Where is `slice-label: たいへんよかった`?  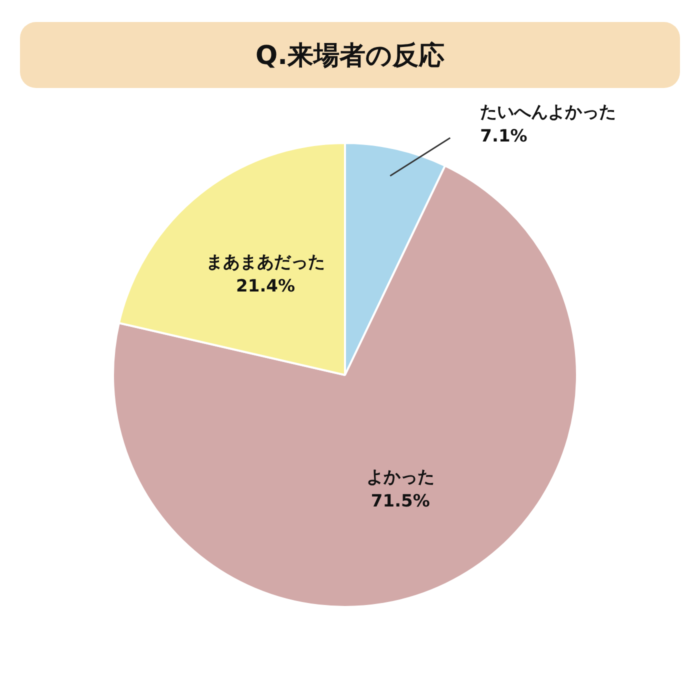 slice-label: たいへんよかった is located at coordinates (548, 112).